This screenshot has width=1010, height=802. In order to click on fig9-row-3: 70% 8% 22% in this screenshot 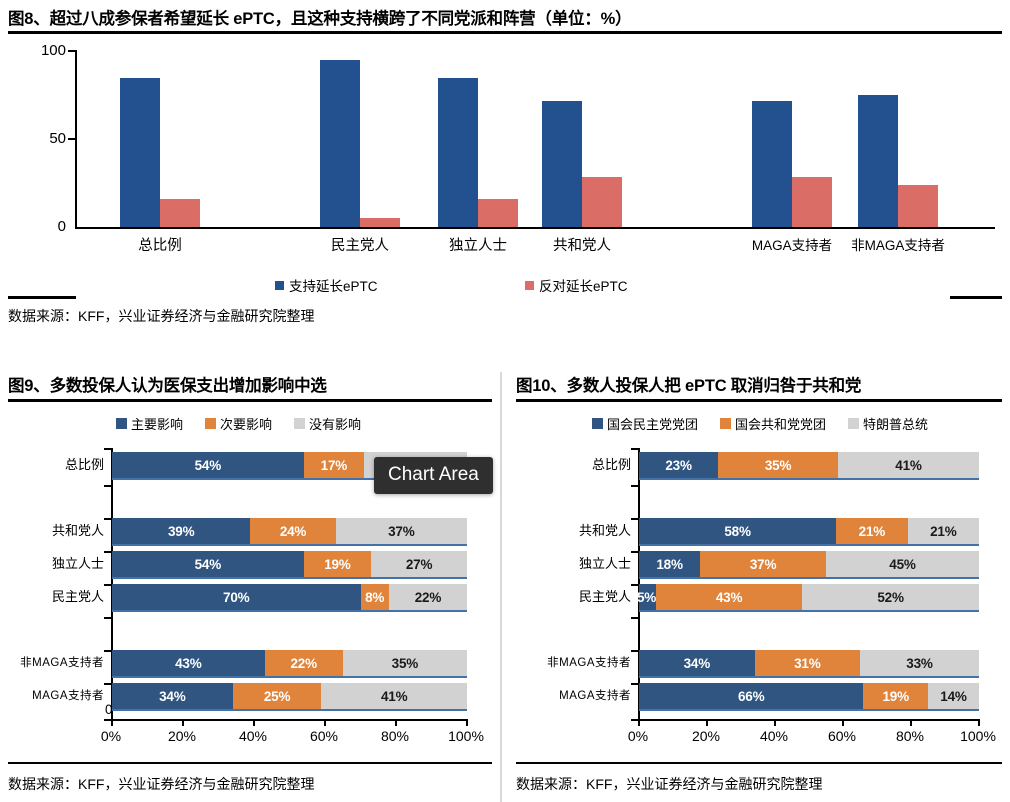, I will do `click(289, 598)`.